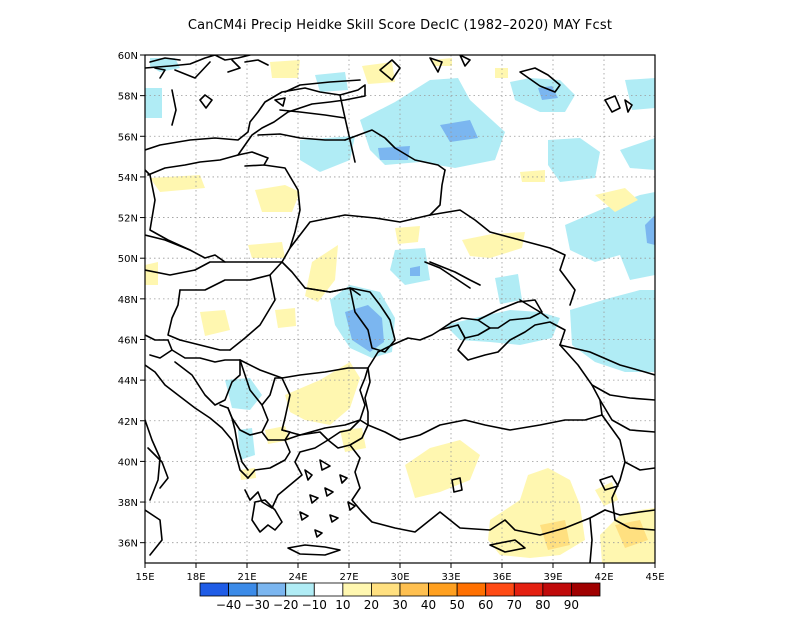 Image resolution: width=800 pixels, height=618 pixels. Describe the element at coordinates (205, 345) in the screenshot. I see `hungary-croatia-border` at that location.